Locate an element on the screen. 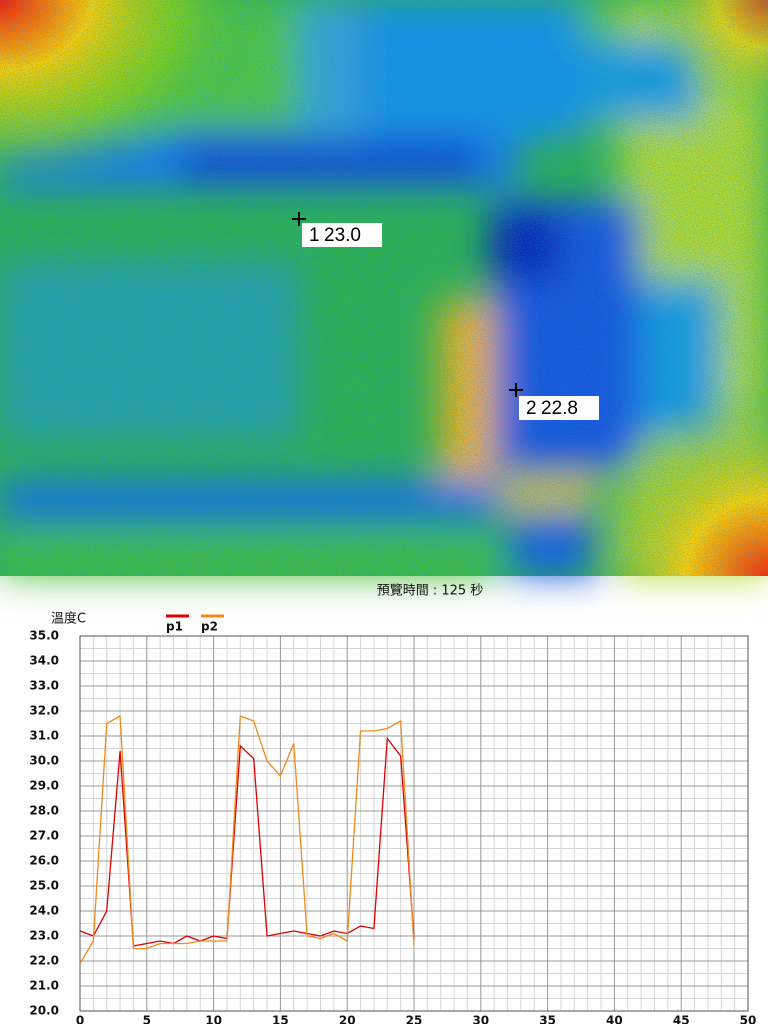  x-tick-label: 20 is located at coordinates (347, 1019).